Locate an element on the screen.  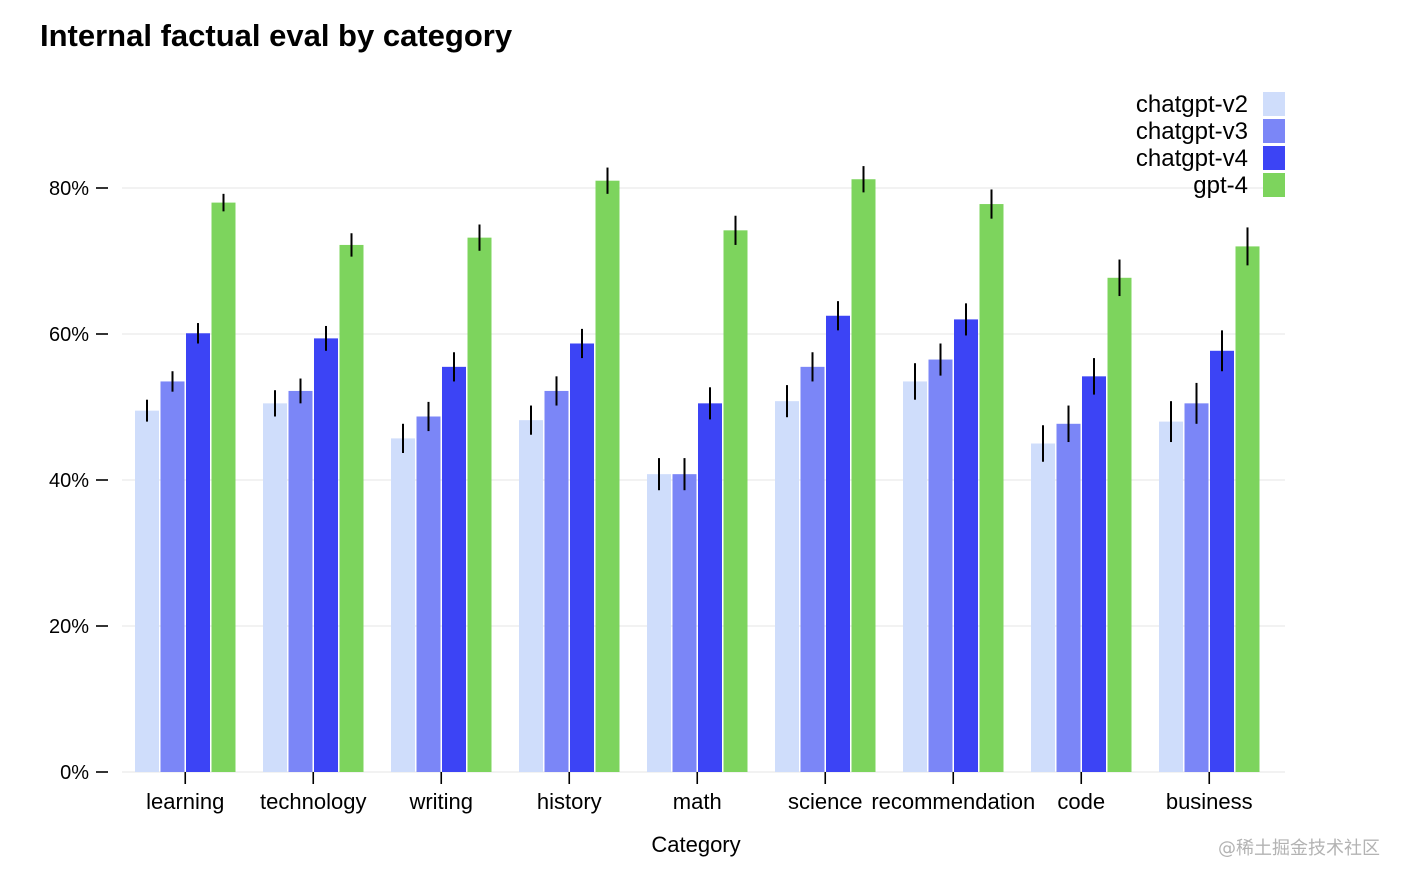
bar-chatgpt-v4-science is located at coordinates (838, 543).